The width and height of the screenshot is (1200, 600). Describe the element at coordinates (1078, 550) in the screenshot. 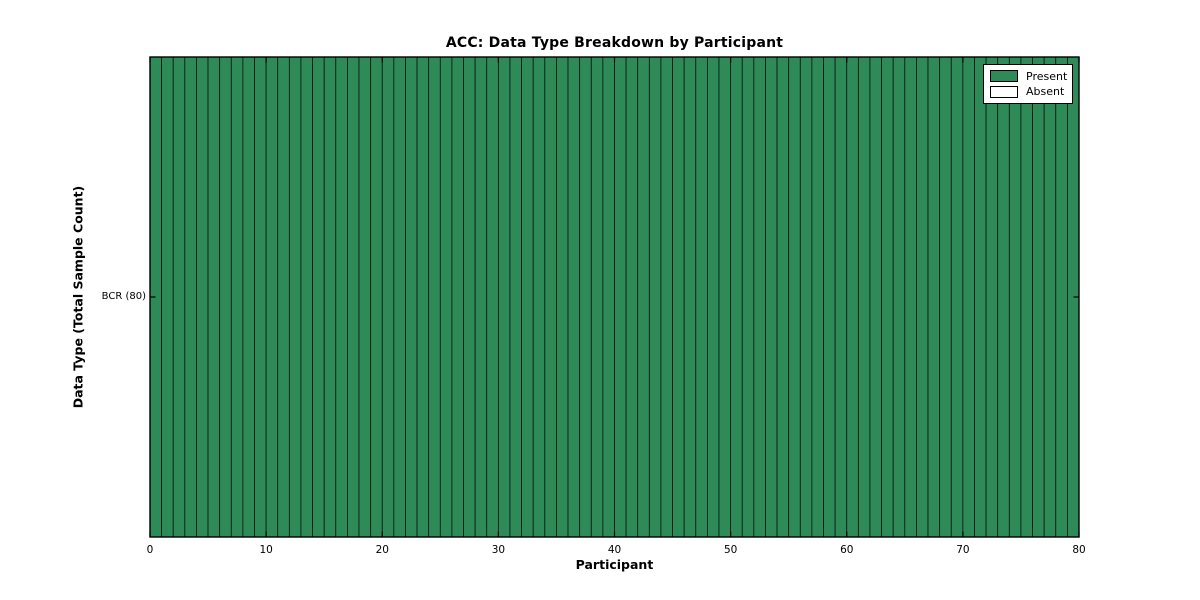

I see `x-tick-label: 80` at that location.